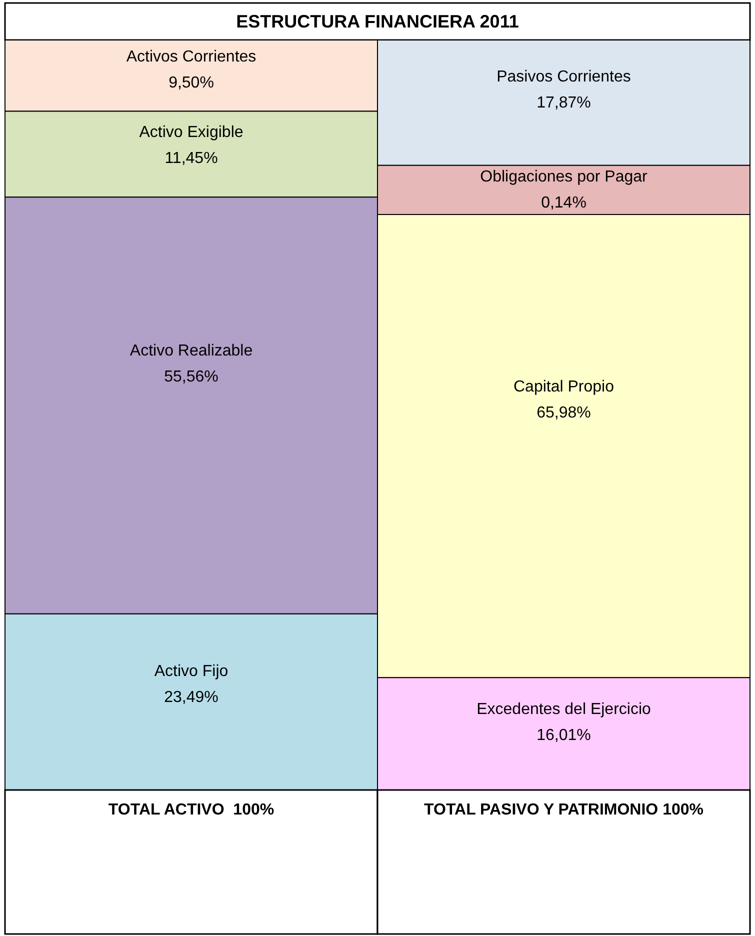 The height and width of the screenshot is (936, 755). I want to click on data-label: 11,45%, so click(191, 159).